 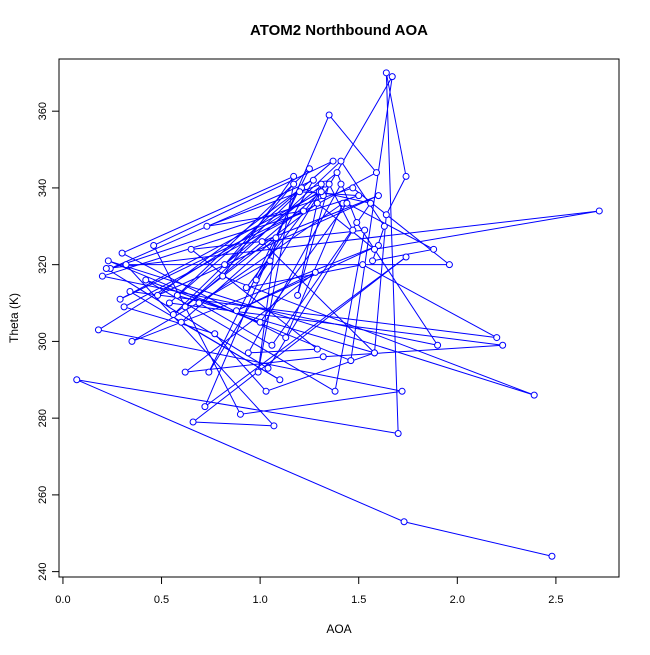 What do you see at coordinates (161, 600) in the screenshot?
I see `x-tick-label: 0.5` at bounding box center [161, 600].